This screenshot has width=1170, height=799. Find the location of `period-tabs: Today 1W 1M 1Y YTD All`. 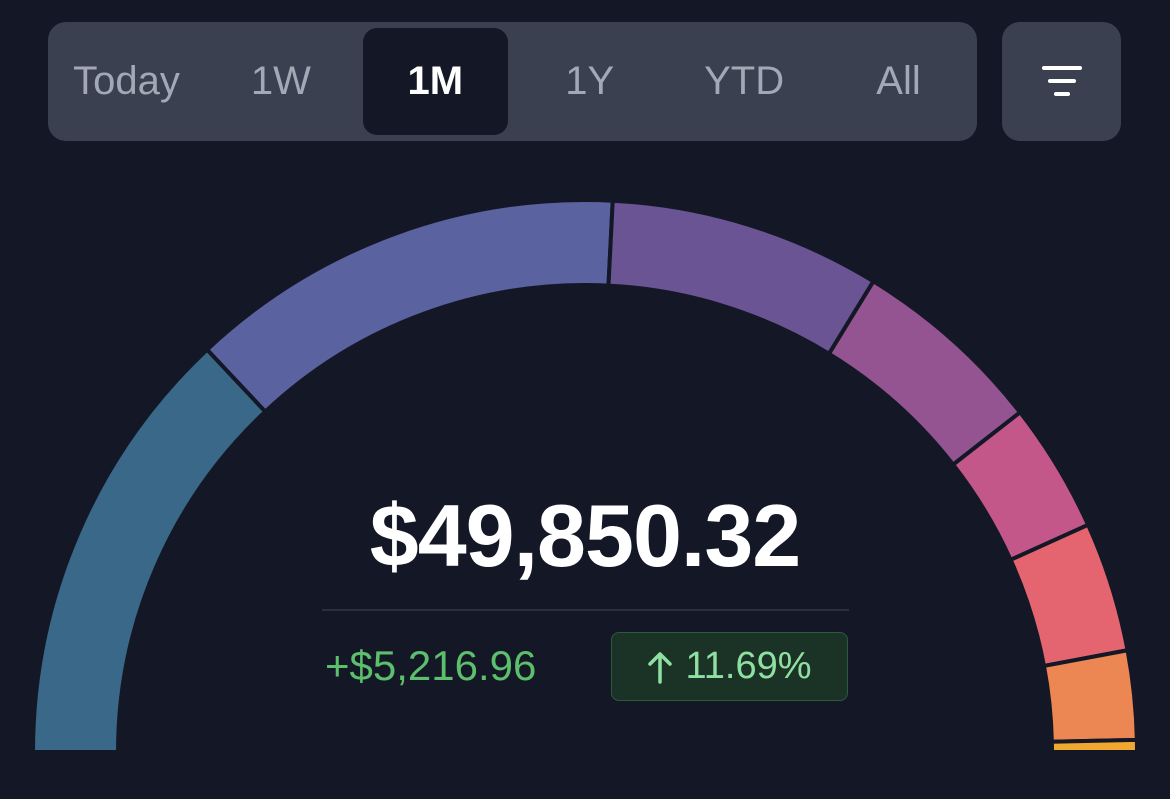

period-tabs: Today 1W 1M 1Y YTD All is located at coordinates (512, 81).